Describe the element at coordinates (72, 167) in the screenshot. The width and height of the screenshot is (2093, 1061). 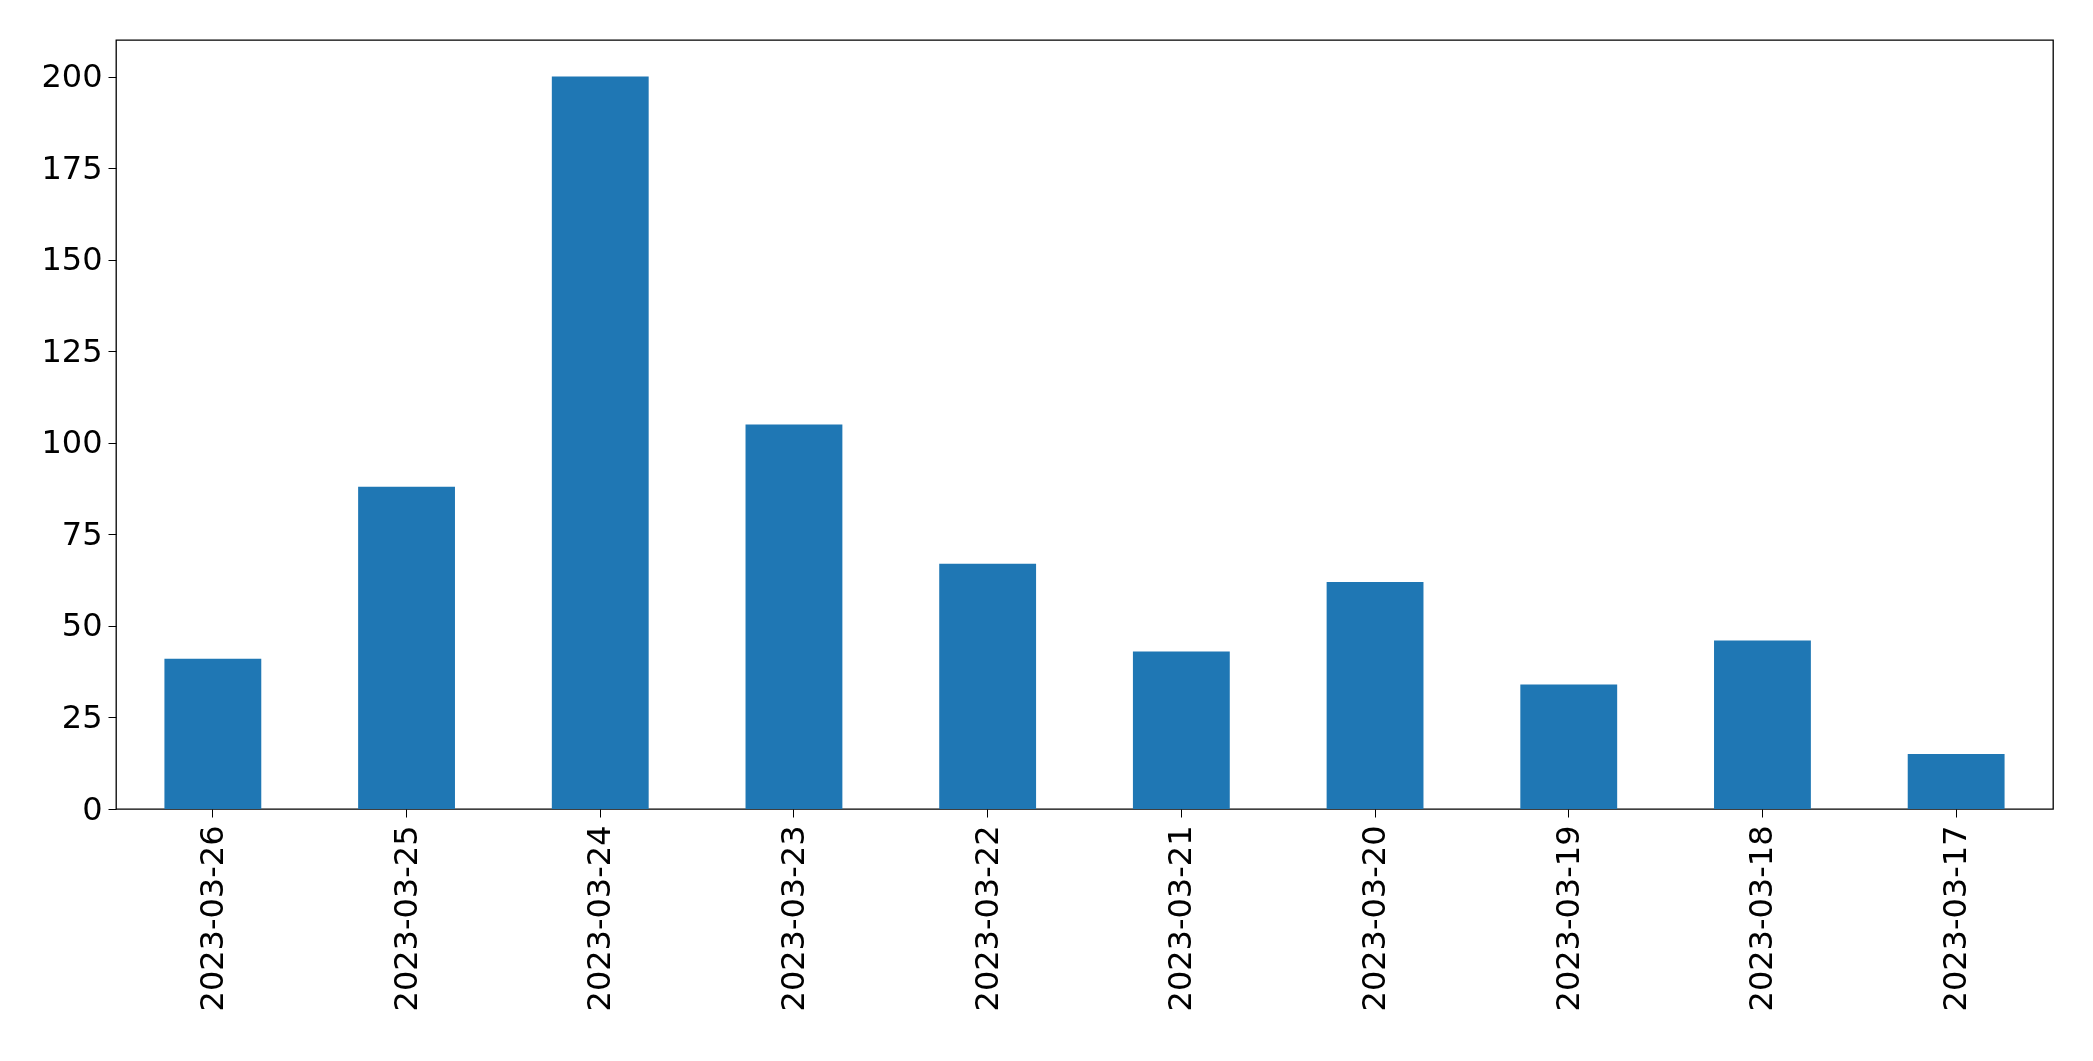
I see `y-tick-label: 175` at that location.